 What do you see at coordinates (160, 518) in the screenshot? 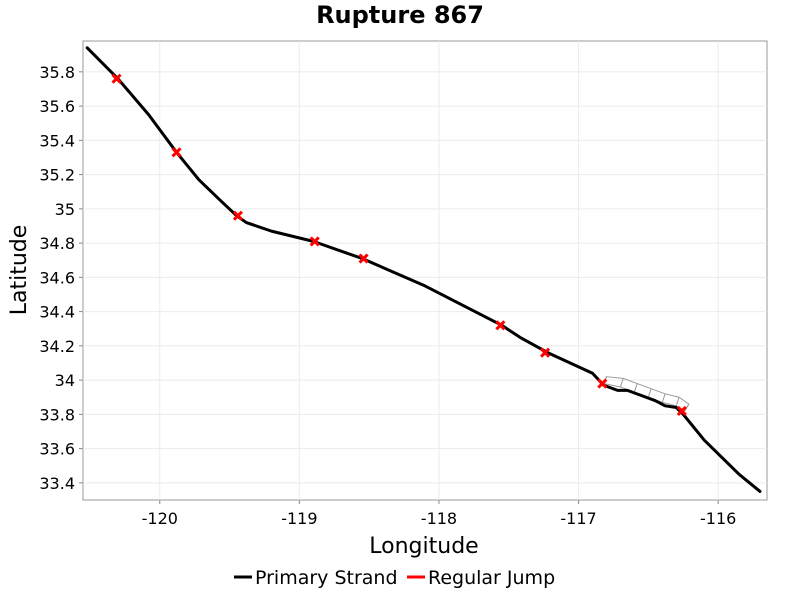
I see `x-tick-label: -120` at bounding box center [160, 518].